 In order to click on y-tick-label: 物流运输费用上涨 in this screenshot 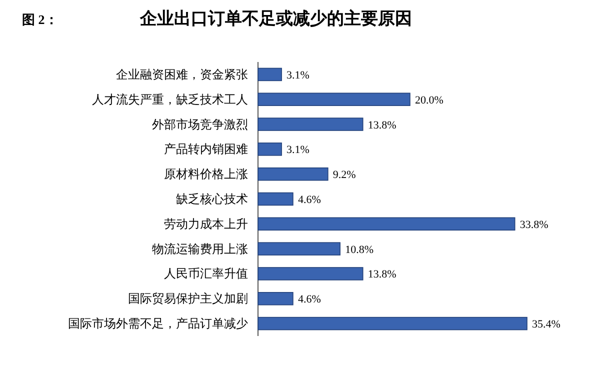, I will do `click(200, 249)`.